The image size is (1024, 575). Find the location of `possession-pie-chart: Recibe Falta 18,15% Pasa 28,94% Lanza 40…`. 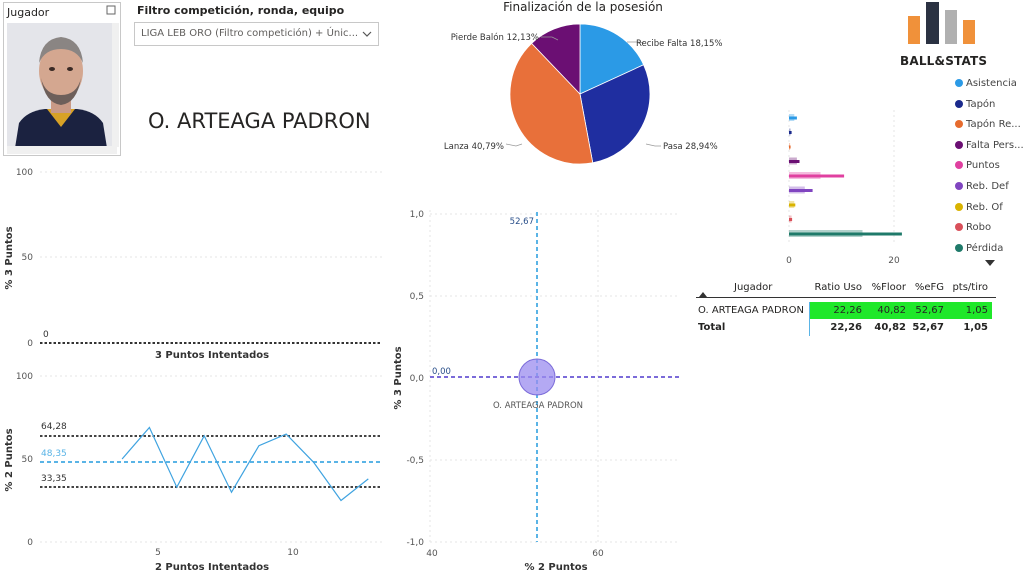

possession-pie-chart: Recibe Falta 18,15% Pasa 28,94% Lanza 40… is located at coordinates (583, 94).